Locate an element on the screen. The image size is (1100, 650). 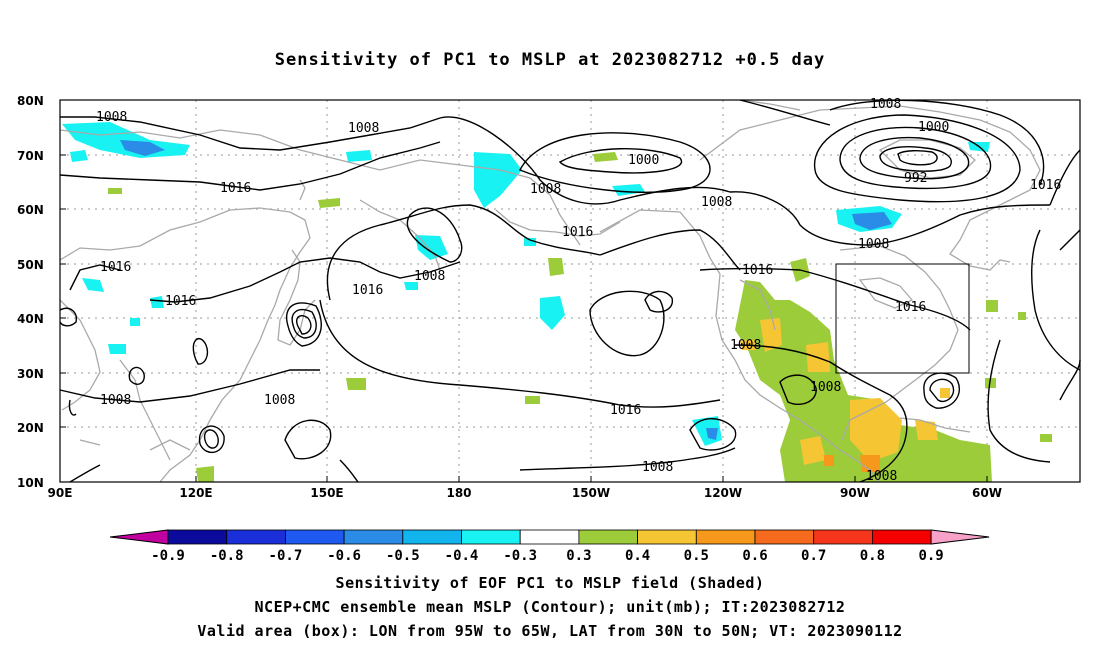
lon-label: 180 is located at coordinates (458, 493).